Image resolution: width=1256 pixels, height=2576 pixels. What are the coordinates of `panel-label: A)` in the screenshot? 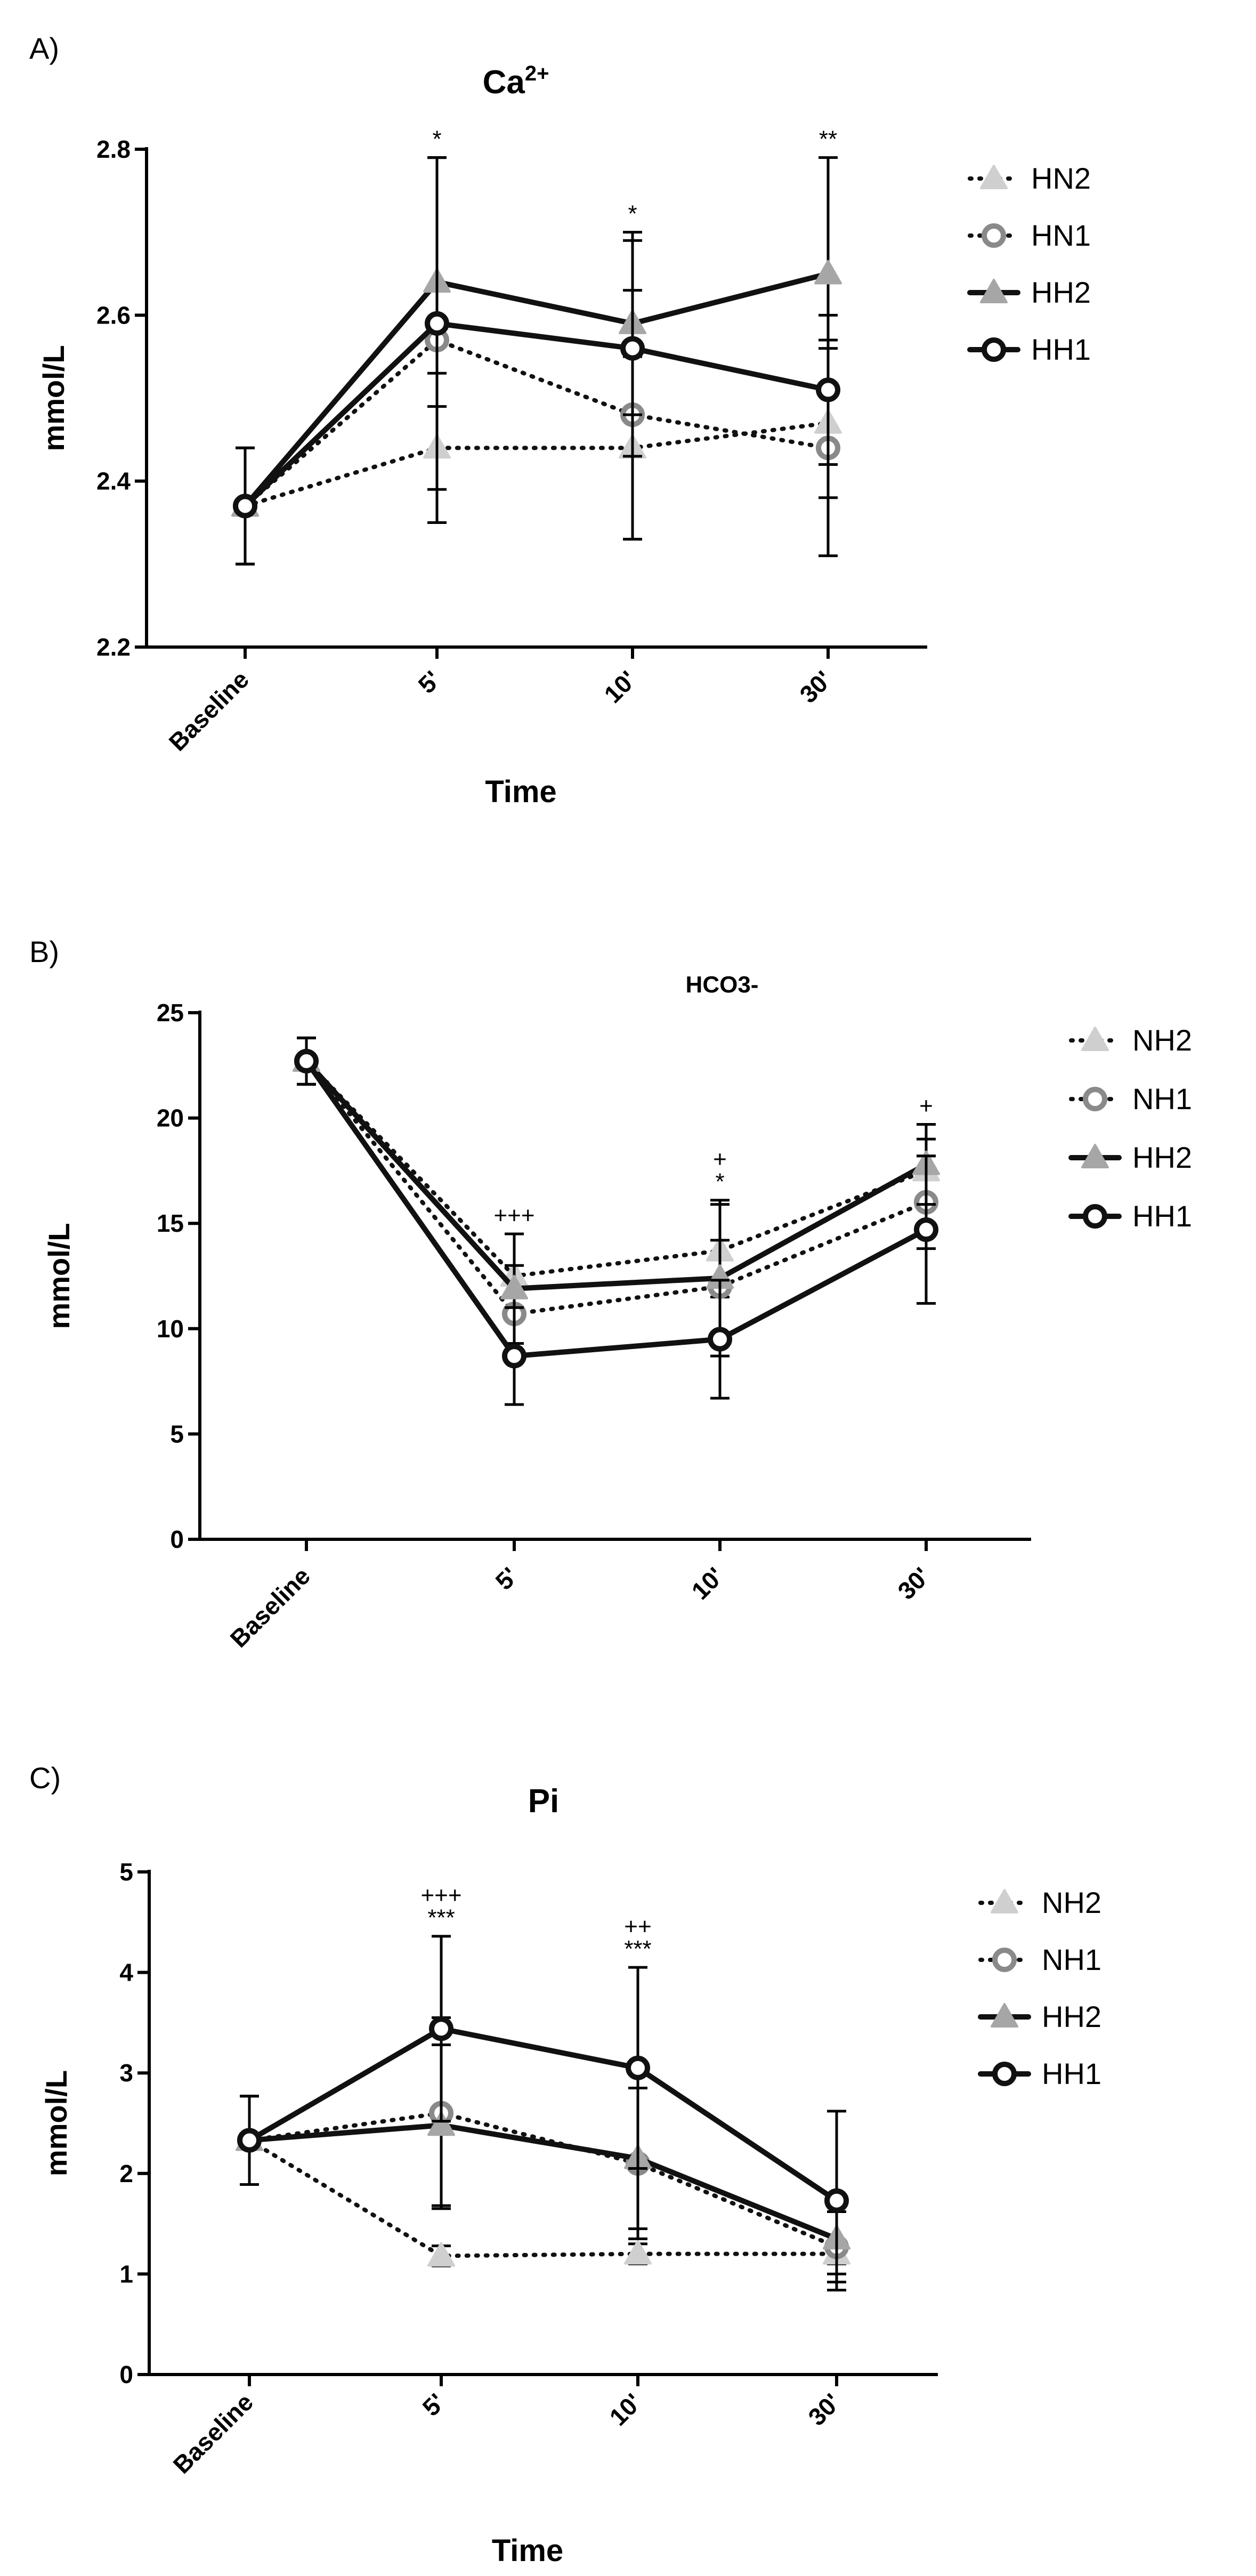 It's located at (44, 48).